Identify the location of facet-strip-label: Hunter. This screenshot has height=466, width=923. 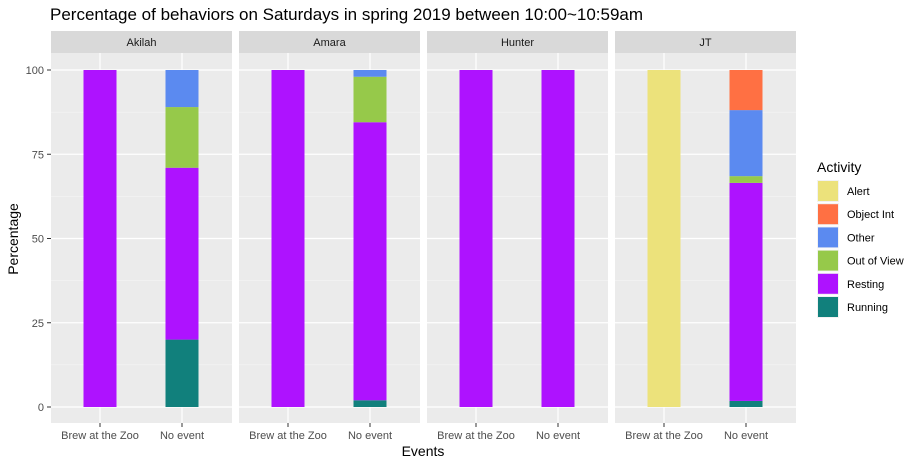
(517, 43).